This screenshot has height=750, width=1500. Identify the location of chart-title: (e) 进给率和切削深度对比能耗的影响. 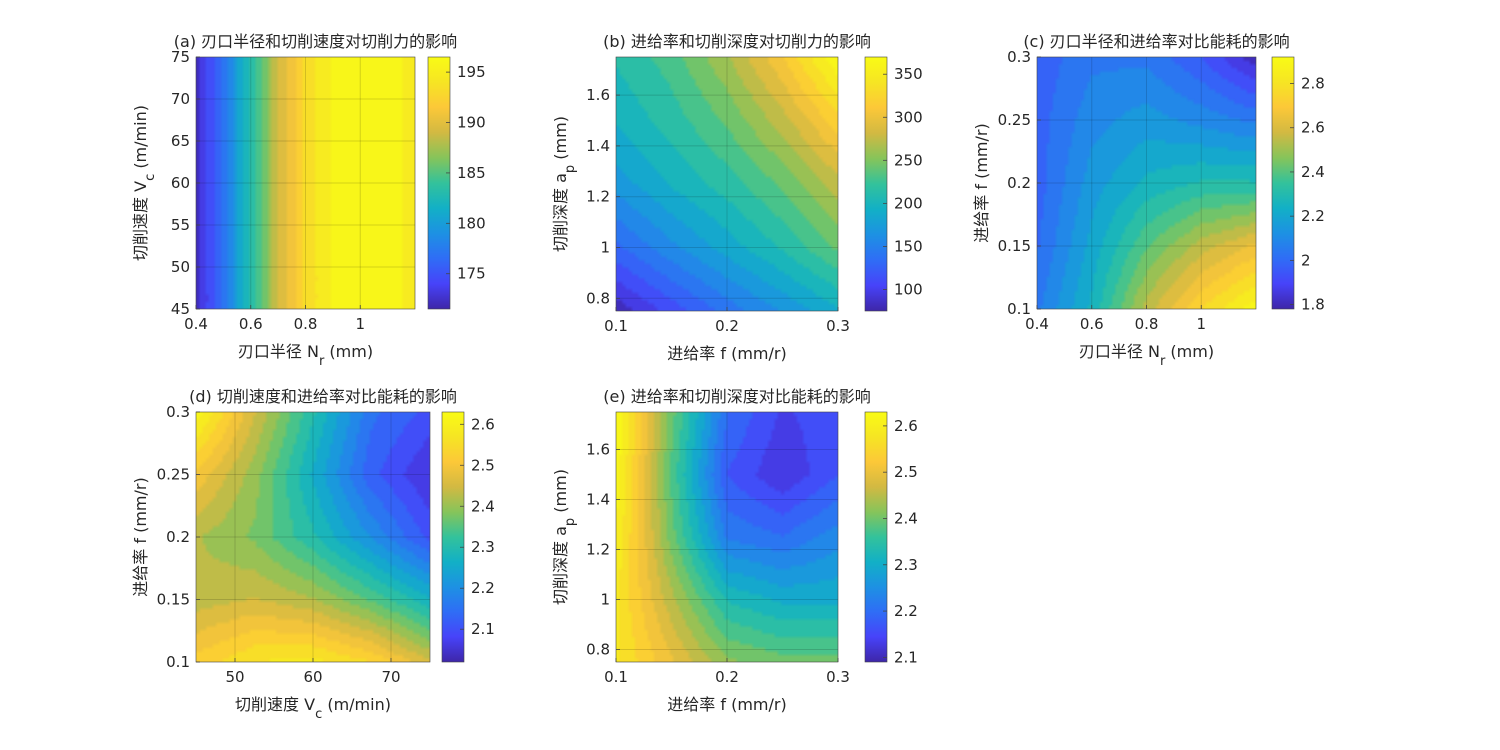
(736, 396).